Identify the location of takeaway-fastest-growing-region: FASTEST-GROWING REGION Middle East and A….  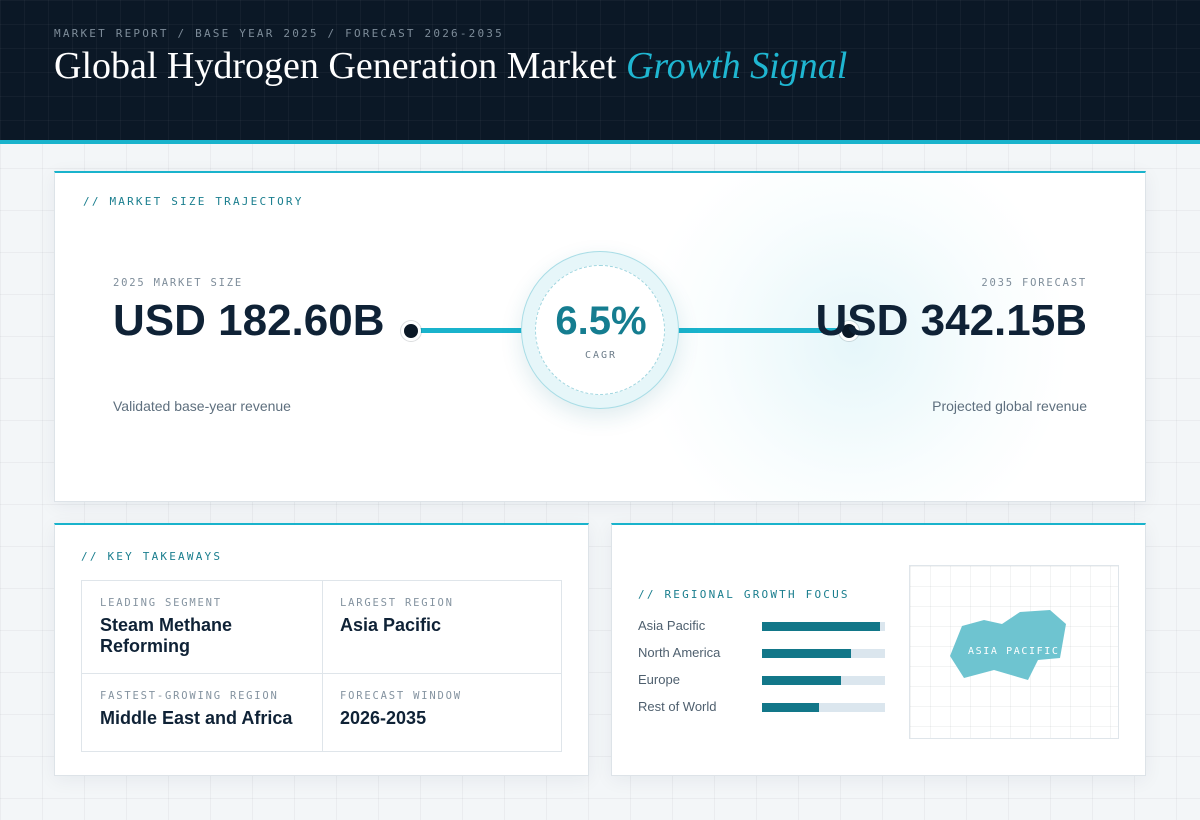
(202, 709).